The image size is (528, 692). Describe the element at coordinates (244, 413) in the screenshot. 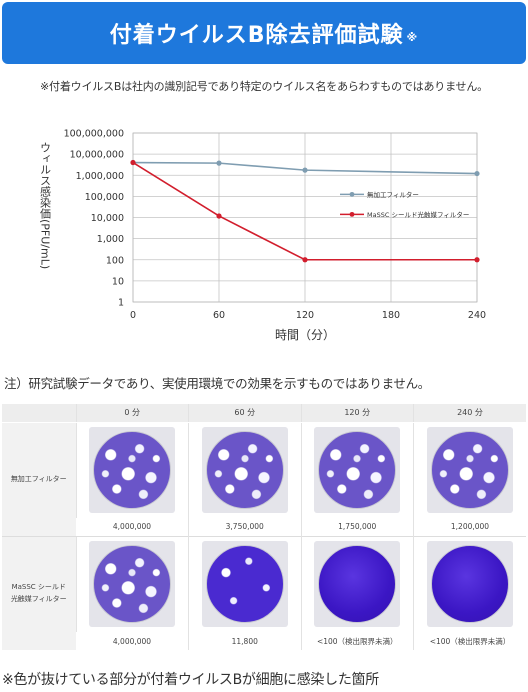

I see `column-header: 60 分` at that location.